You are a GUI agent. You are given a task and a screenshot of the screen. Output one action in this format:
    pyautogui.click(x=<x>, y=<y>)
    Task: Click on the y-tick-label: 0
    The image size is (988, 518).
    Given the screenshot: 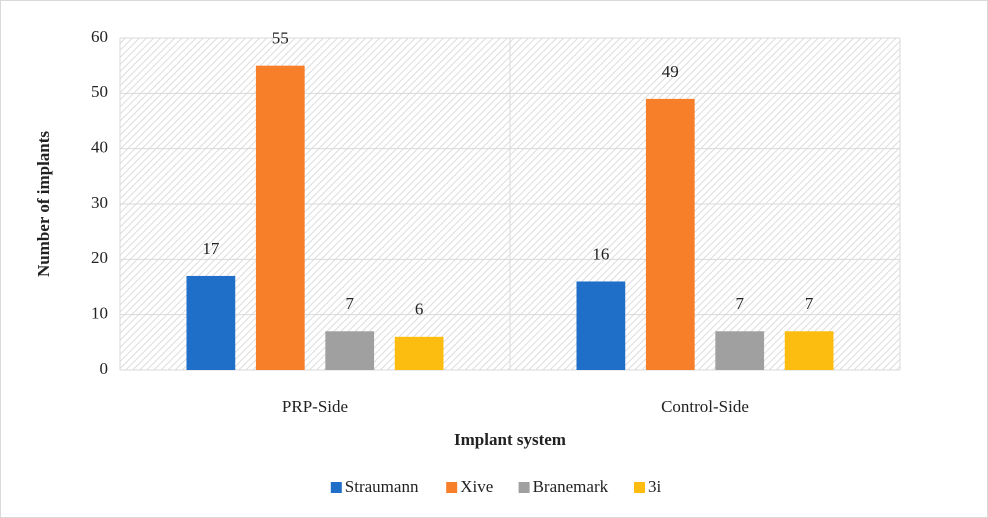 What is the action you would take?
    pyautogui.click(x=104, y=368)
    